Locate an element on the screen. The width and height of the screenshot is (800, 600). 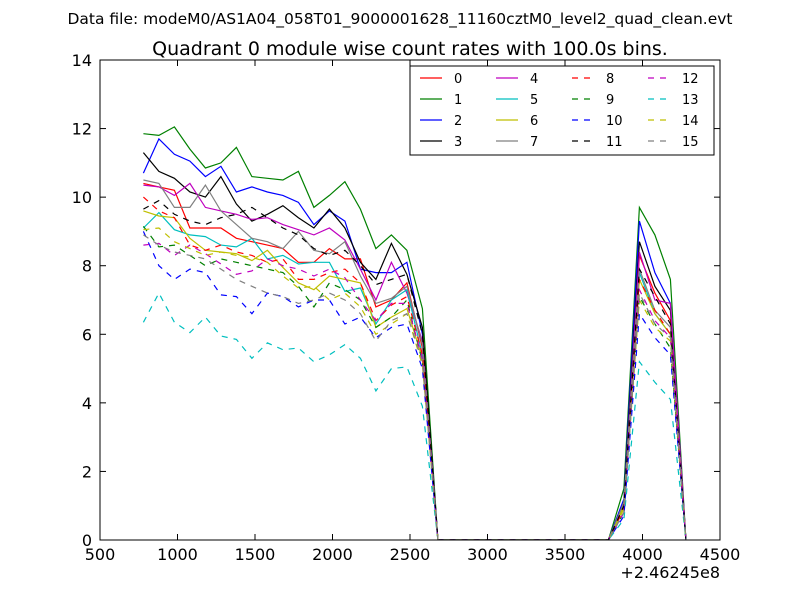
legend-label-14: 14 is located at coordinates (690, 121).